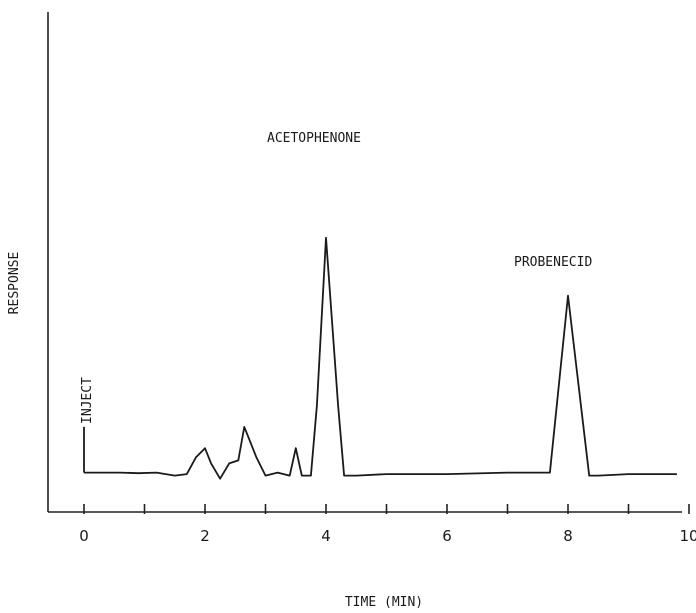 The image size is (696, 613). Describe the element at coordinates (384, 602) in the screenshot. I see `x-axis-label: TIME (MIN)` at that location.